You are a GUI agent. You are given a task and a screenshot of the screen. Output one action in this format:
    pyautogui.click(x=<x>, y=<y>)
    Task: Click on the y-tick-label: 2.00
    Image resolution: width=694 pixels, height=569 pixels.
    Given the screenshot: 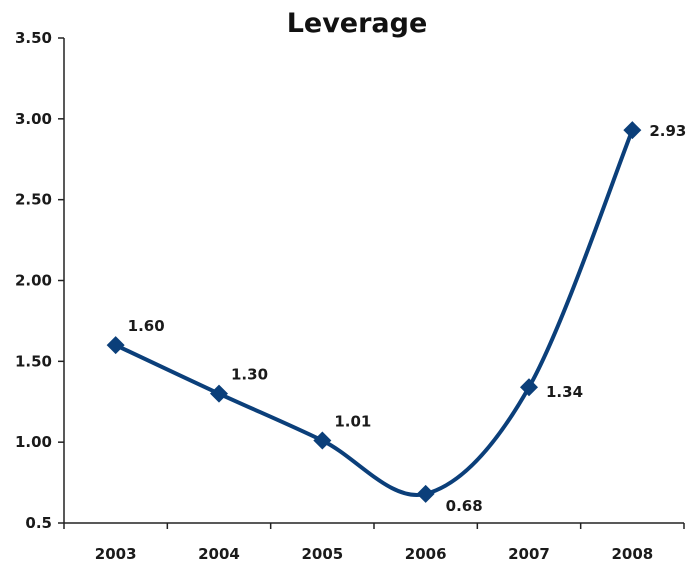 What is the action you would take?
    pyautogui.click(x=33, y=281)
    